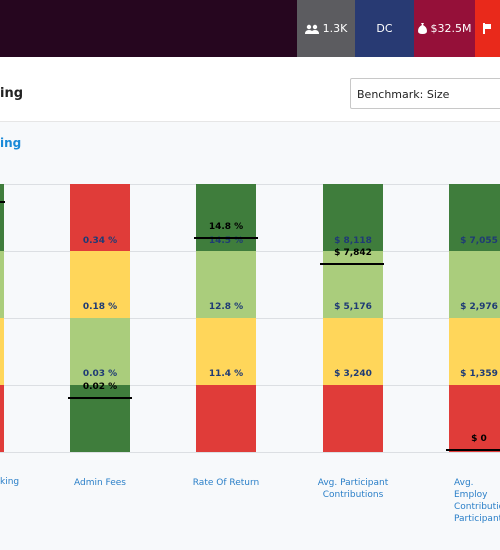 This screenshot has height=550, width=500. What do you see at coordinates (100, 374) in the screenshot?
I see `band-value: 0.03 %` at bounding box center [100, 374].